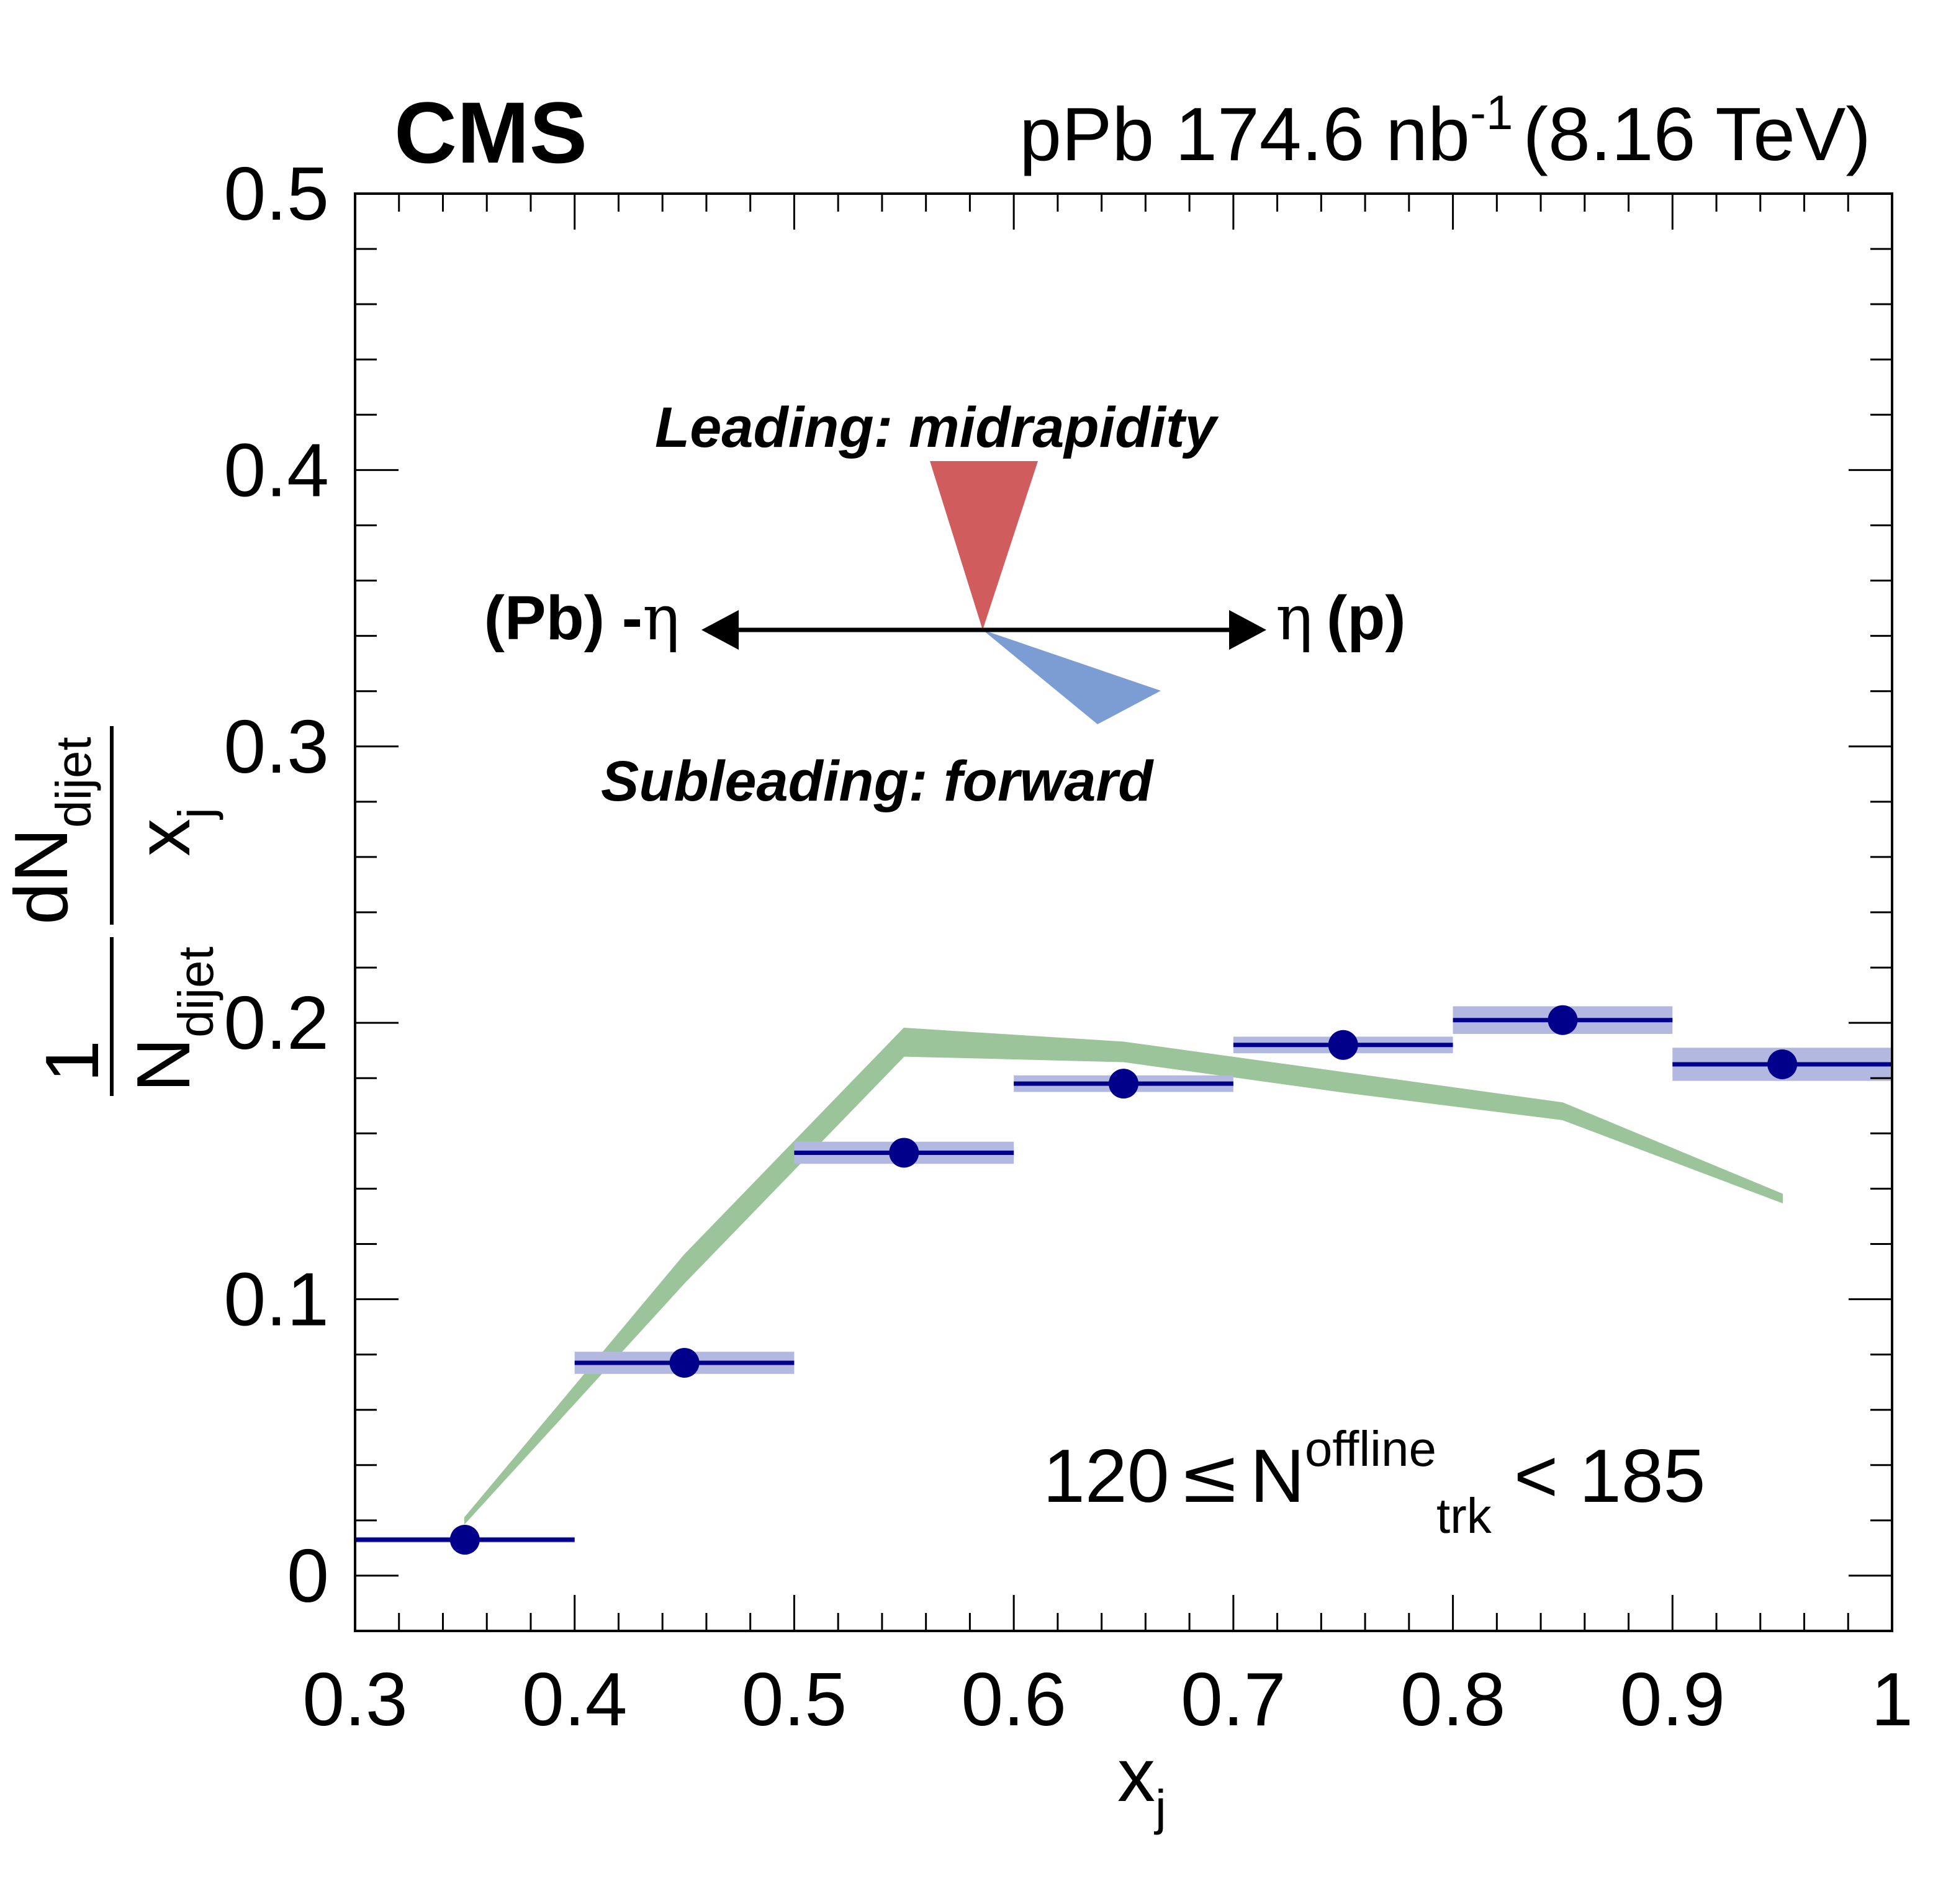  Describe the element at coordinates (1892, 1699) in the screenshot. I see `x-tick-label: 1` at that location.